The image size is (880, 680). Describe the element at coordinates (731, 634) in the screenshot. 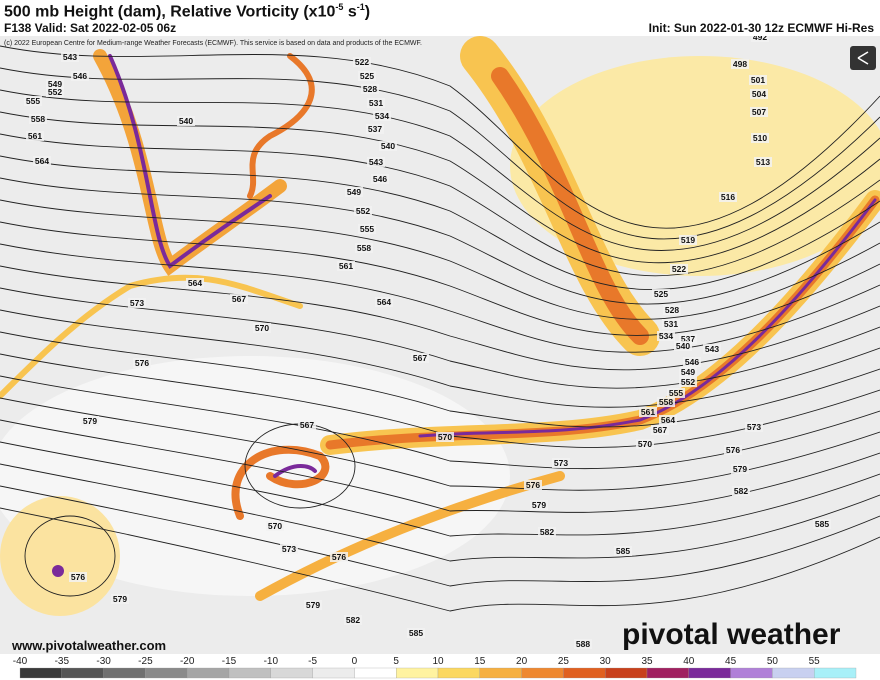

I see `logo: pivotal weather` at that location.